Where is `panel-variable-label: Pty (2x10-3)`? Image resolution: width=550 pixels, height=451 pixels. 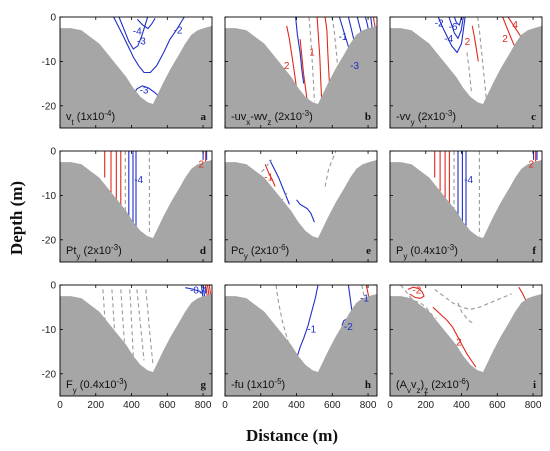 panel-variable-label: Pty (2x10-3) is located at coordinates (94, 252).